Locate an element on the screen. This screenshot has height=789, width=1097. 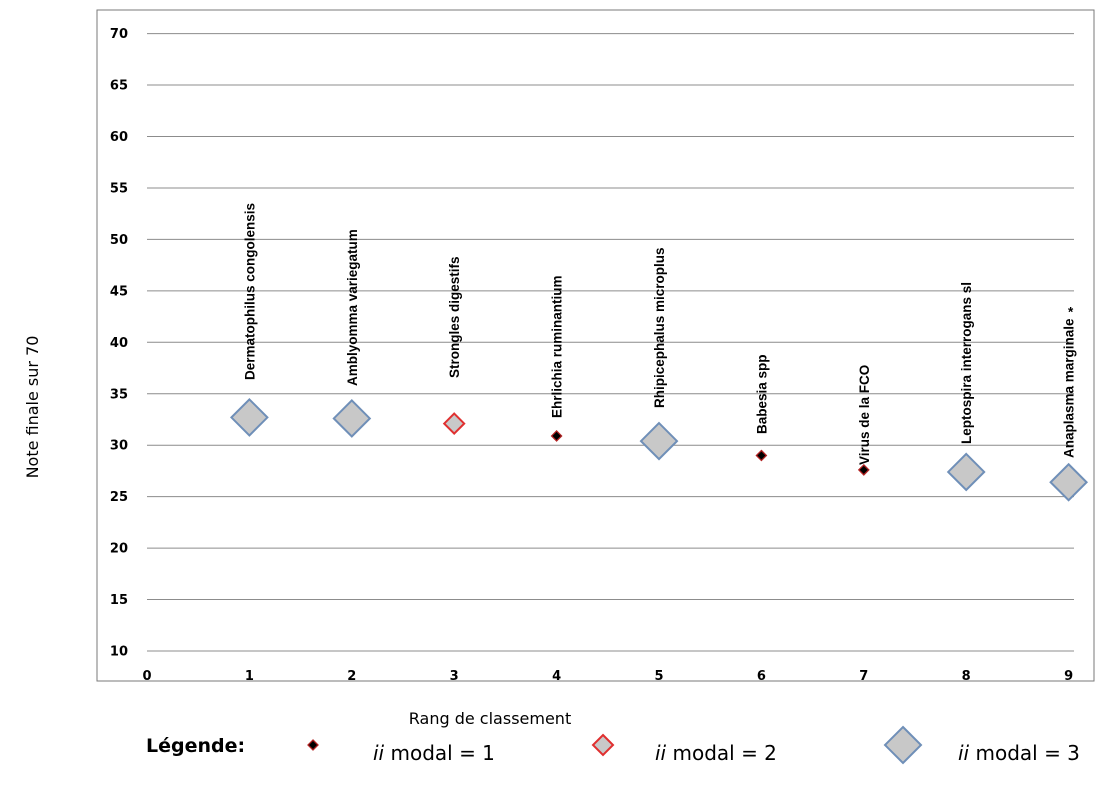
point-label: Leptospira interrogans sl is located at coordinates (966, 363).